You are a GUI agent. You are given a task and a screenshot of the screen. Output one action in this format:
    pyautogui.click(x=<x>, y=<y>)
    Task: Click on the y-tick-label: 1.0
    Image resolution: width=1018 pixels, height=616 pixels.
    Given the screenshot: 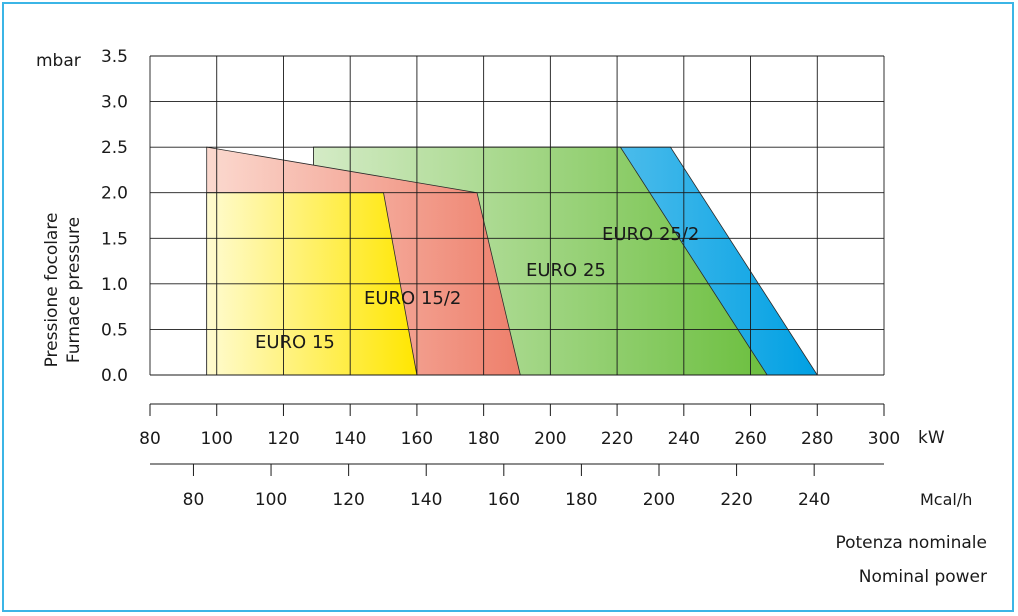 What is the action you would take?
    pyautogui.click(x=114, y=285)
    